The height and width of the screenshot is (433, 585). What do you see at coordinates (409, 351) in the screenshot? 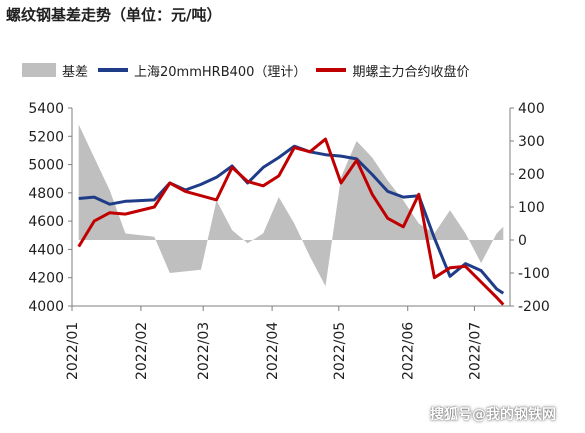
I see `x-tick-label: 2022/06` at bounding box center [409, 351].